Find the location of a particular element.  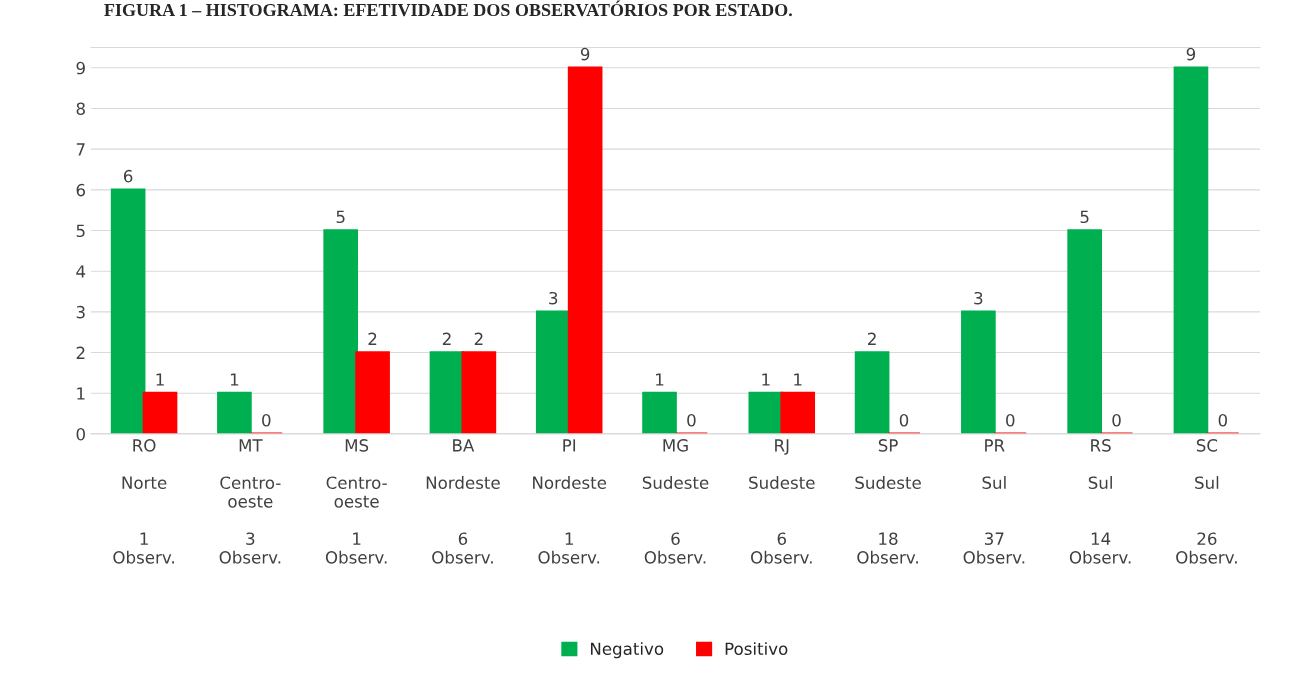

chart-title: FIGURA 1 – HISTOGRAMA: EFETIVIDADE DOS OBSERVATÓRIOS POR ESTADO. is located at coordinates (448, 8).